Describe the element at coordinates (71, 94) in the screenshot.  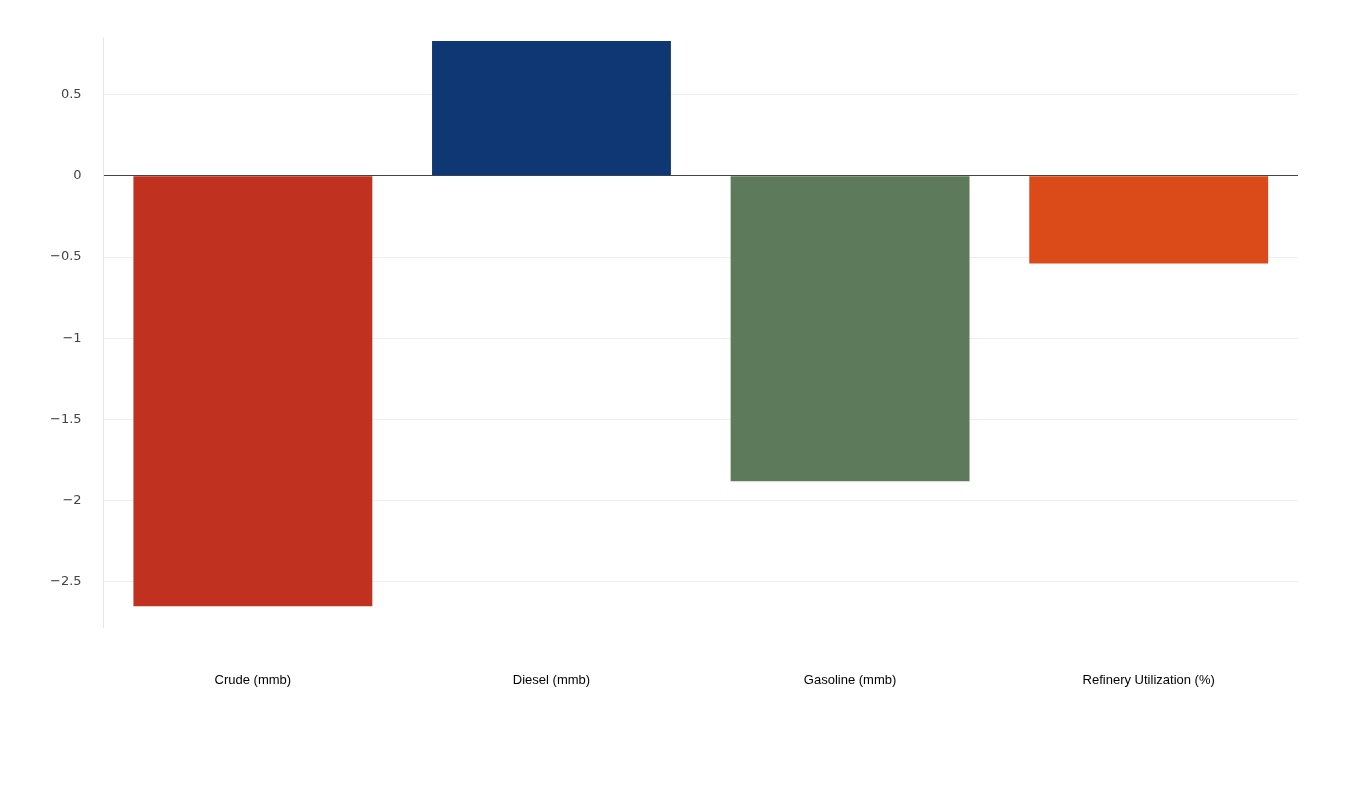
I see `y-tick-label: 0.5` at that location.